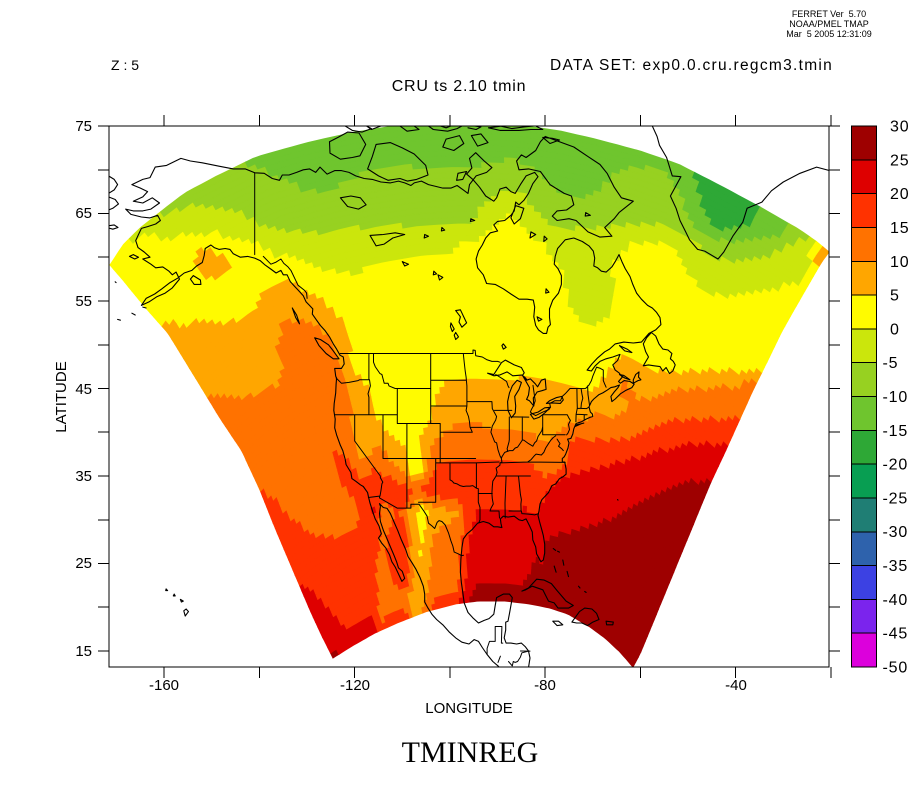 The width and height of the screenshot is (921, 794). I want to click on svg-text: LATITUDE, so click(61, 396).